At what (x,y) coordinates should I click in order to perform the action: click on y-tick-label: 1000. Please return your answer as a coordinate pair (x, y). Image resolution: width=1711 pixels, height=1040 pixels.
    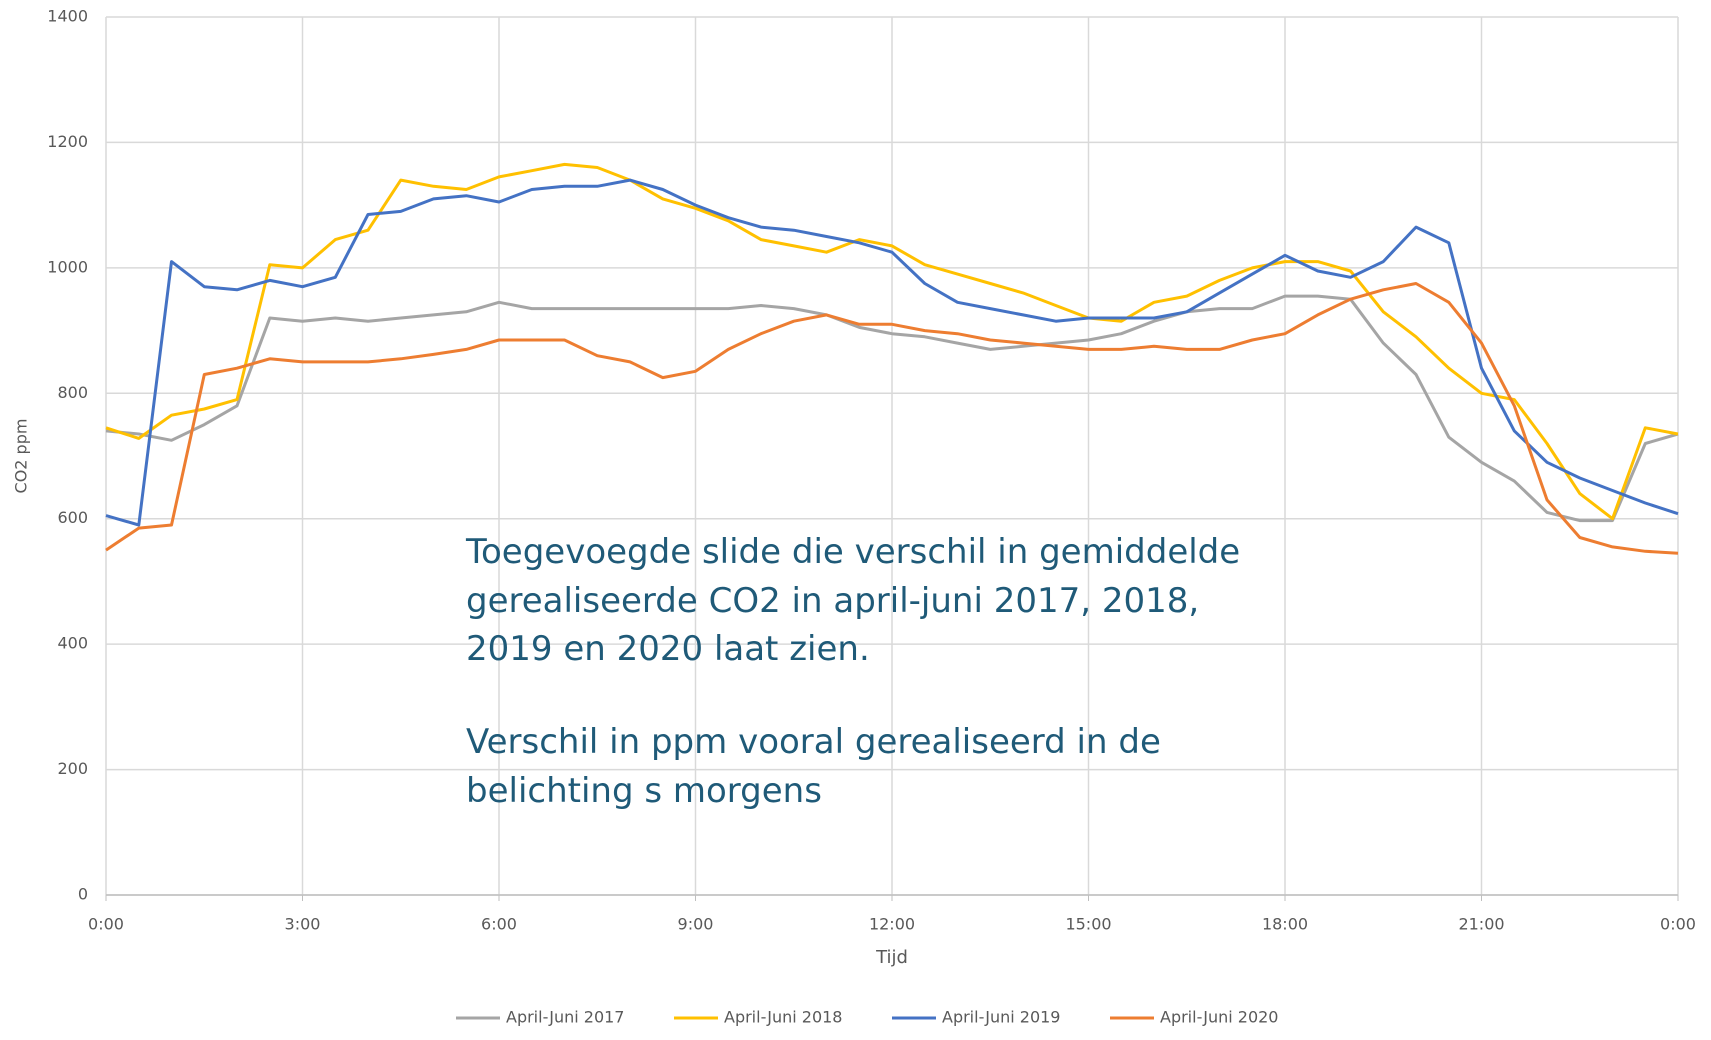
    Looking at the image, I should click on (67, 266).